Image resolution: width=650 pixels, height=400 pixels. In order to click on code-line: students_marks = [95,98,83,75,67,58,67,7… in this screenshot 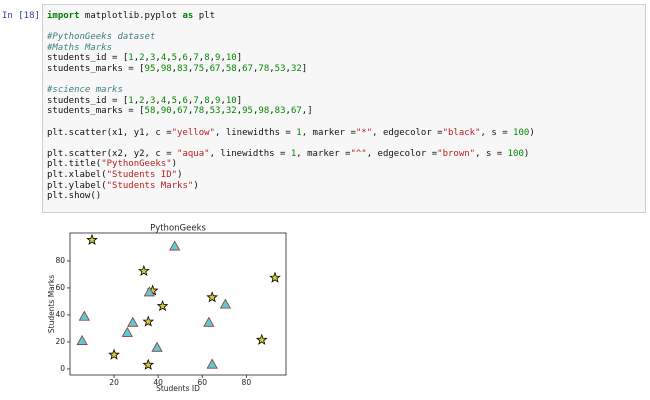, I will do `click(177, 68)`.